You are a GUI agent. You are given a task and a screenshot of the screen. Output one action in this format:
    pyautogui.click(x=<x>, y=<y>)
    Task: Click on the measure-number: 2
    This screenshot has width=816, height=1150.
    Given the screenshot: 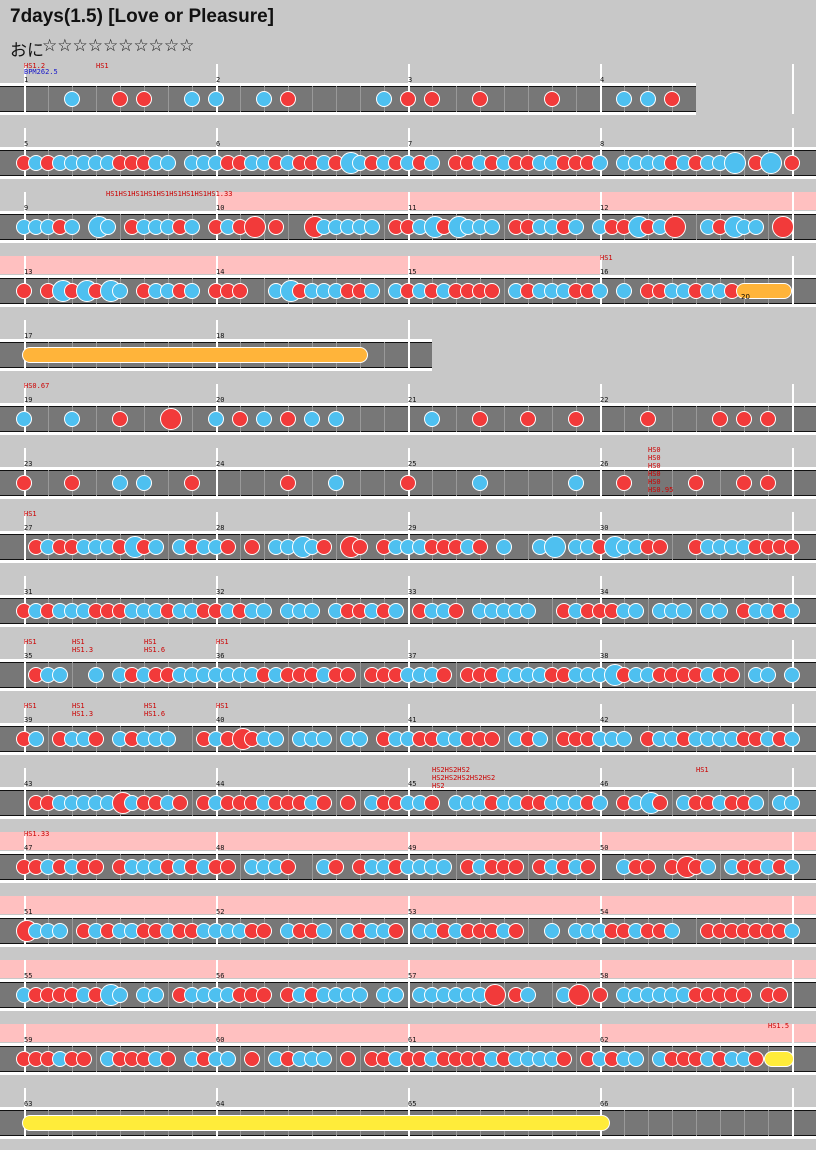 What is the action you would take?
    pyautogui.click(x=218, y=80)
    